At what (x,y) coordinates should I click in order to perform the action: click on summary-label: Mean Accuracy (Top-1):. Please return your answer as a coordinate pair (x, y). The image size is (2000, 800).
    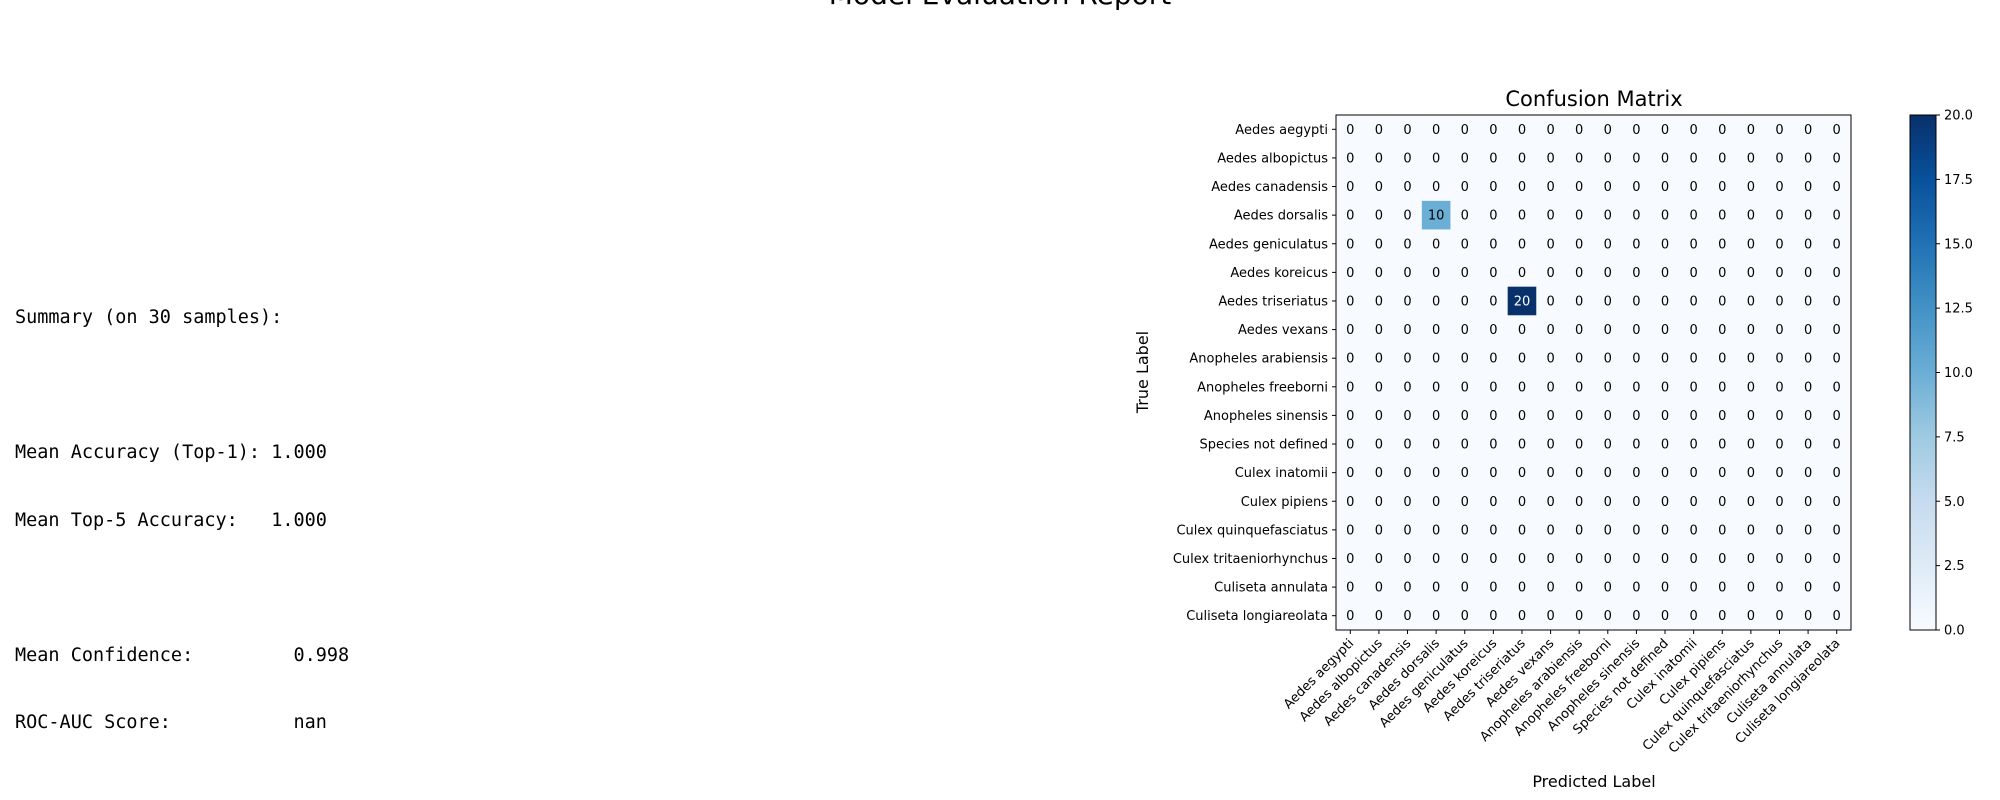
    Looking at the image, I should click on (138, 452).